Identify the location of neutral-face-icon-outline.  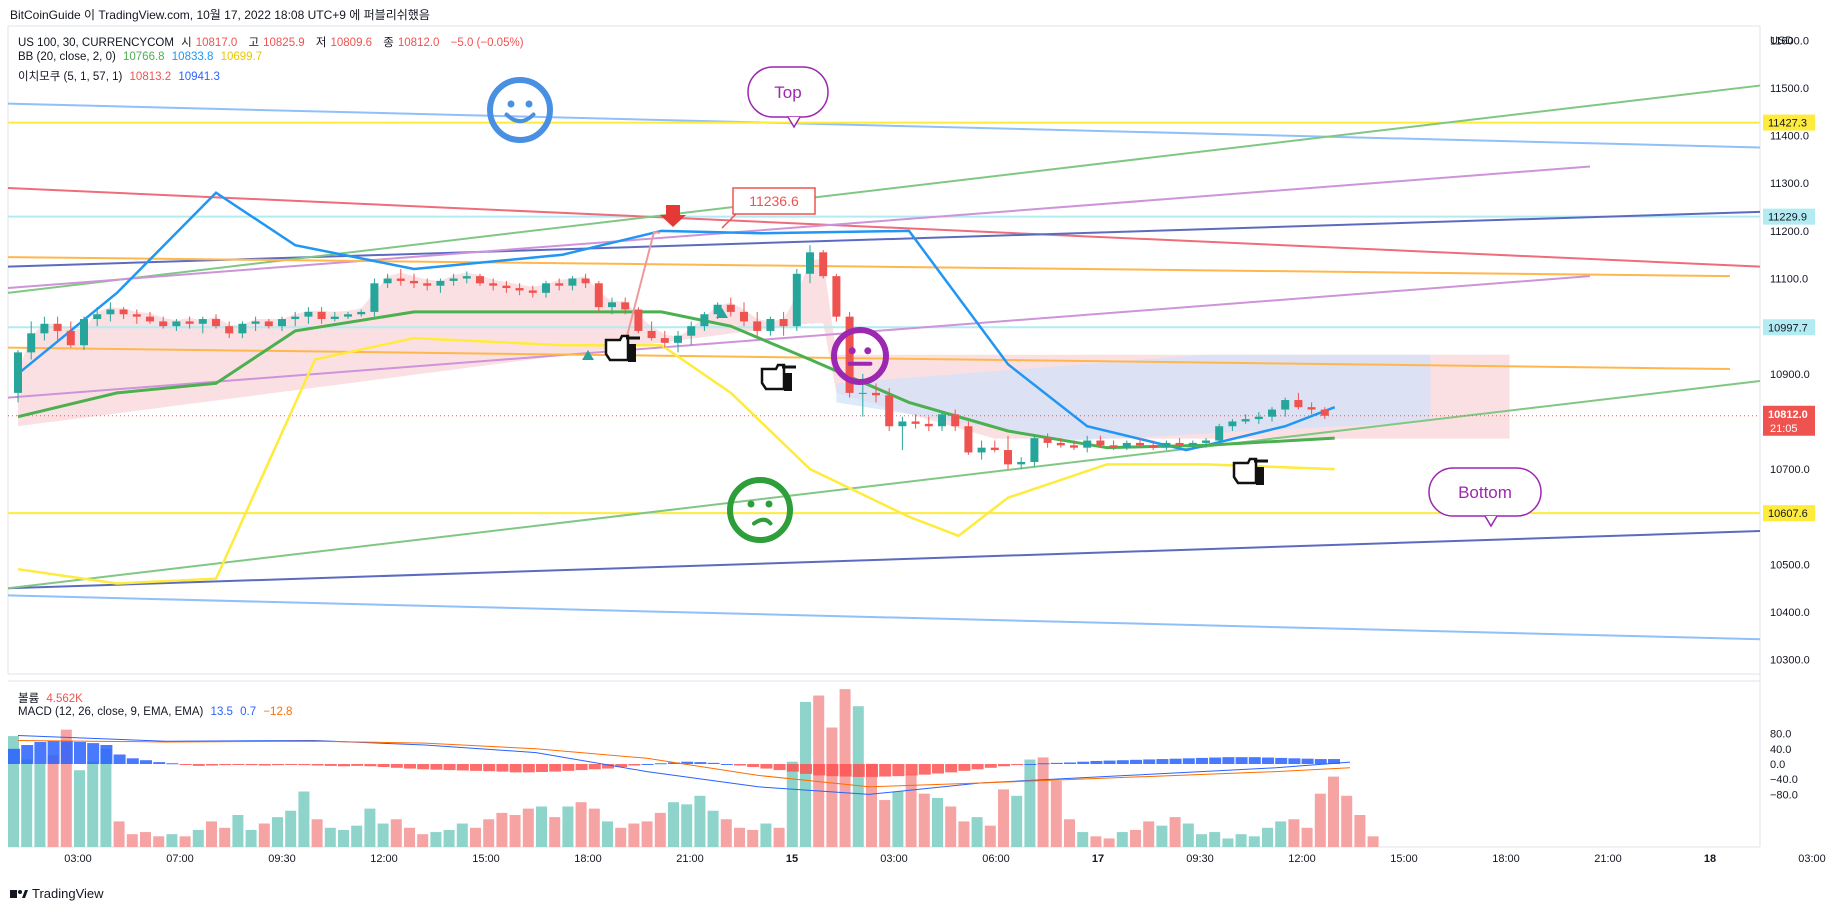
(860, 356).